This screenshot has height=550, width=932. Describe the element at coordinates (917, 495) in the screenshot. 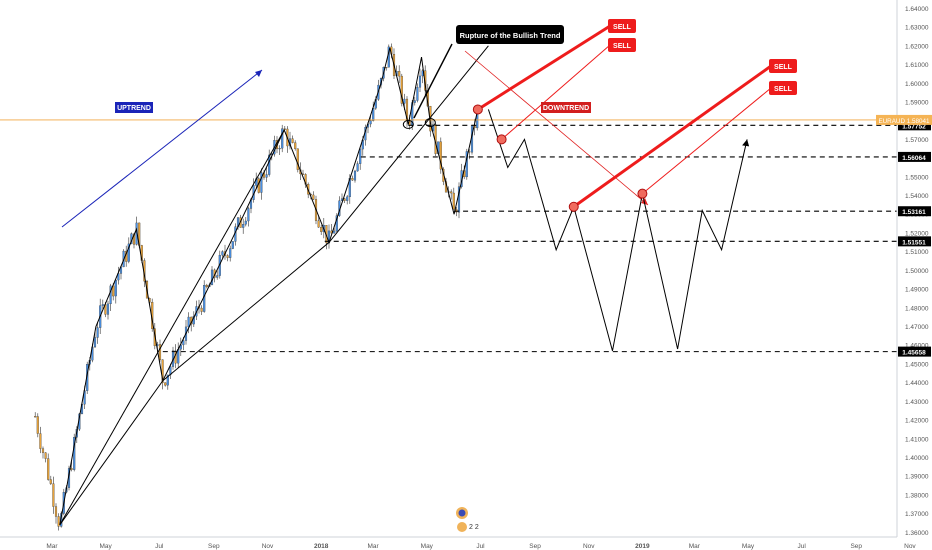

I see `y-tick-label: 1.38000` at that location.